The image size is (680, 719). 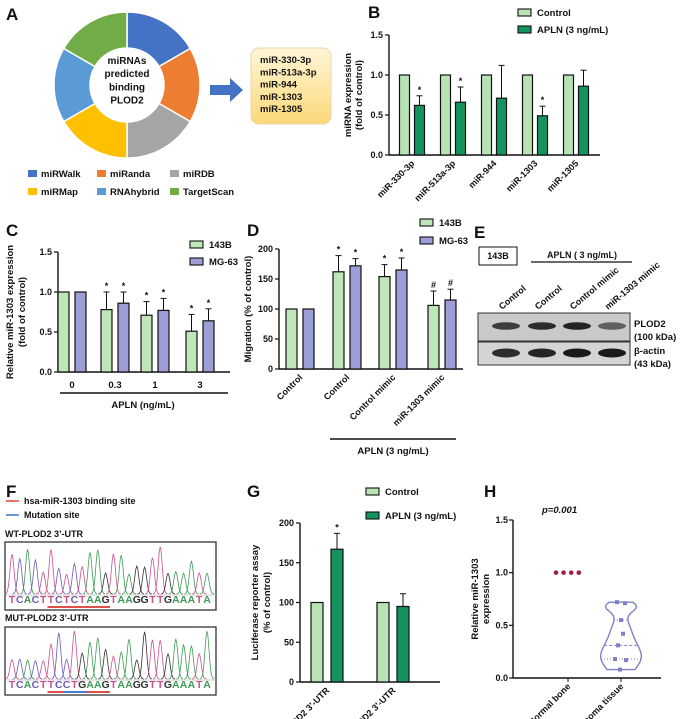 What do you see at coordinates (255, 602) in the screenshot?
I see `y-axis-label: Luciferase reporter assay` at bounding box center [255, 602].